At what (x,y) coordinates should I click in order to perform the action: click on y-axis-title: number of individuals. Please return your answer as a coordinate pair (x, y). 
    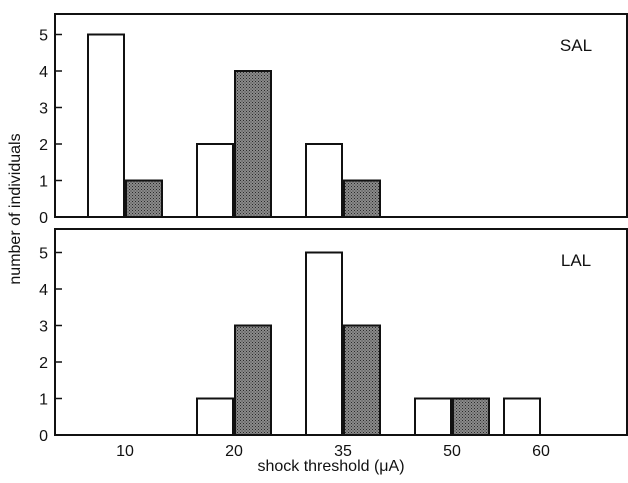
    Looking at the image, I should click on (15, 208).